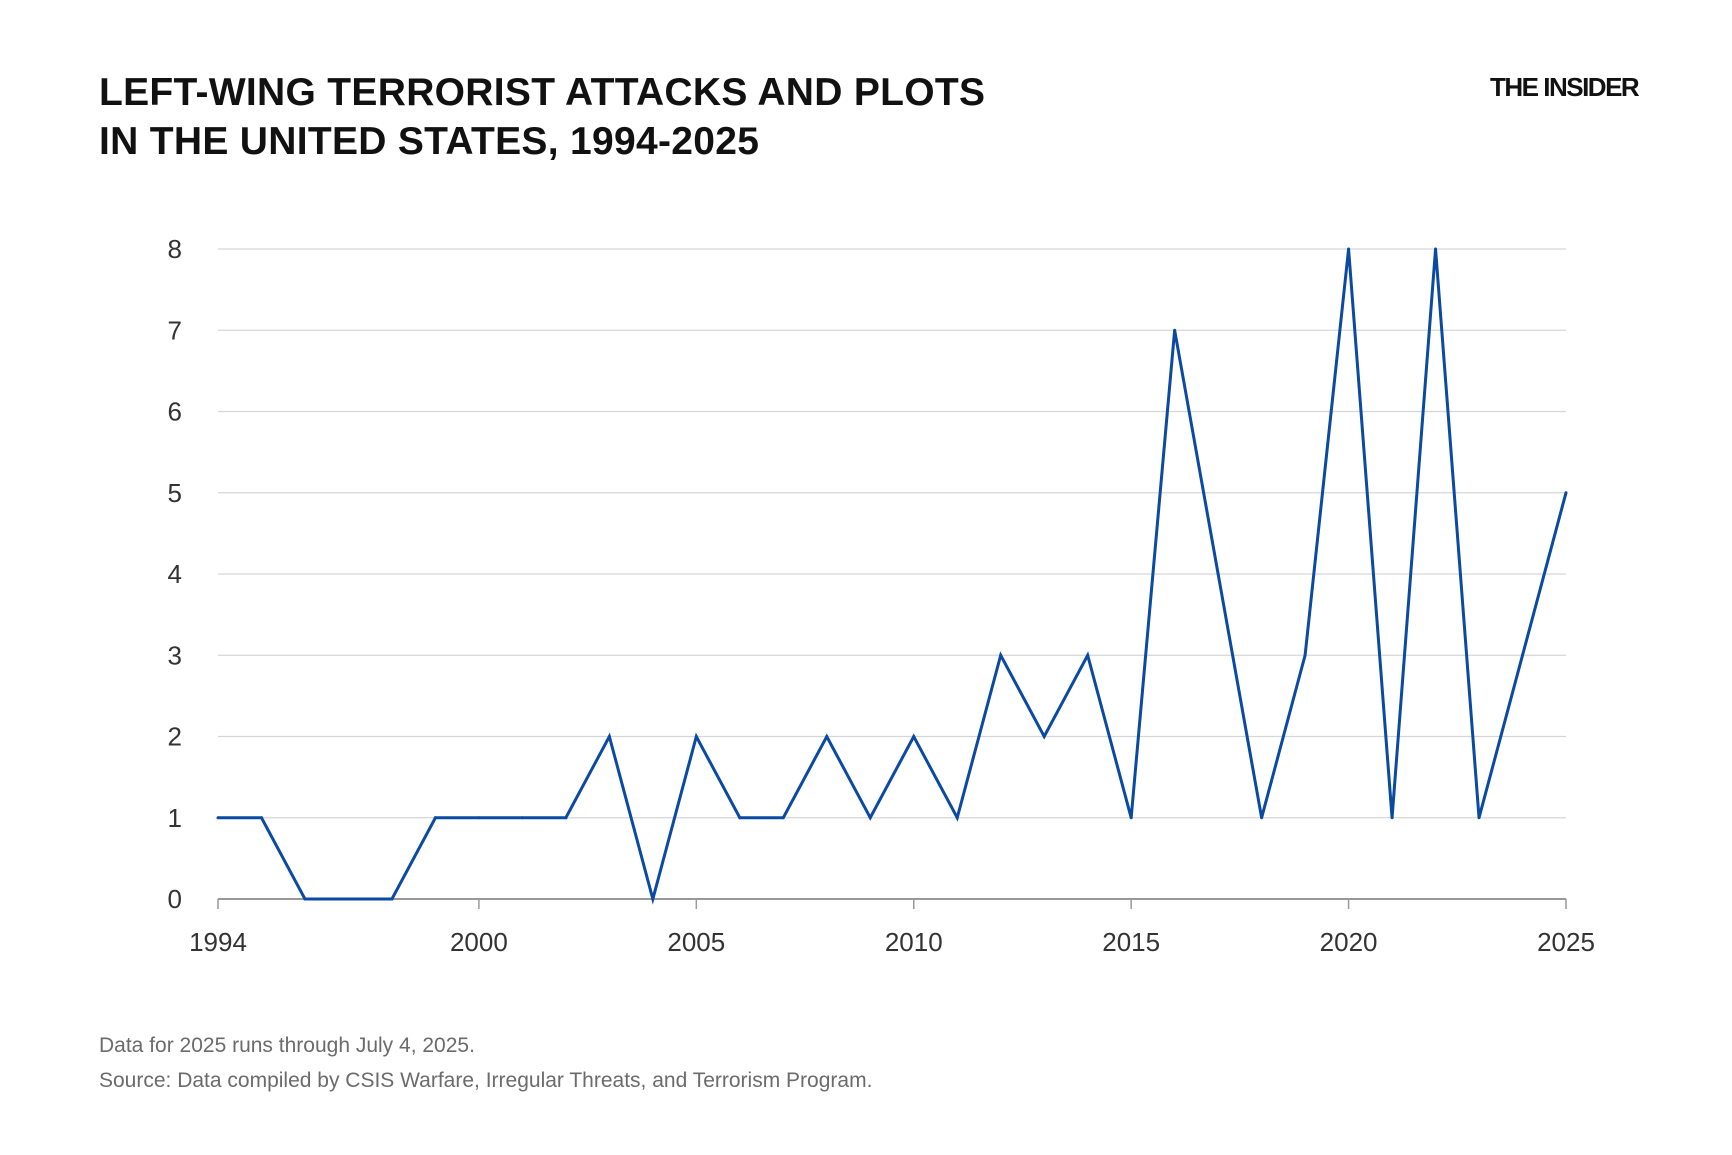 This screenshot has width=1732, height=1155. Describe the element at coordinates (914, 736) in the screenshot. I see `data-point-2010` at that location.